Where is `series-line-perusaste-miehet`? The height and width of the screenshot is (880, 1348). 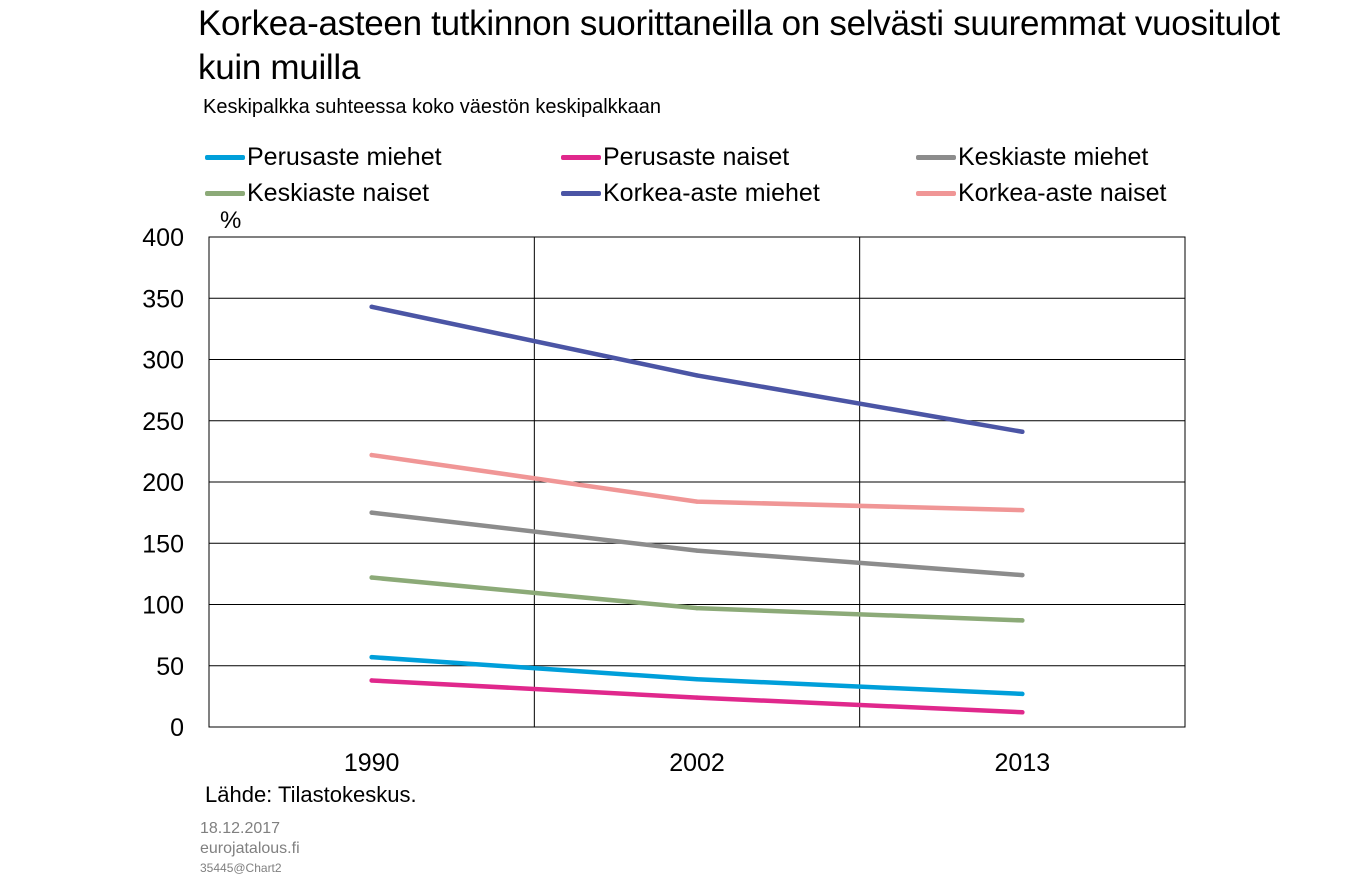
series-line-perusaste-miehet is located at coordinates (697, 675).